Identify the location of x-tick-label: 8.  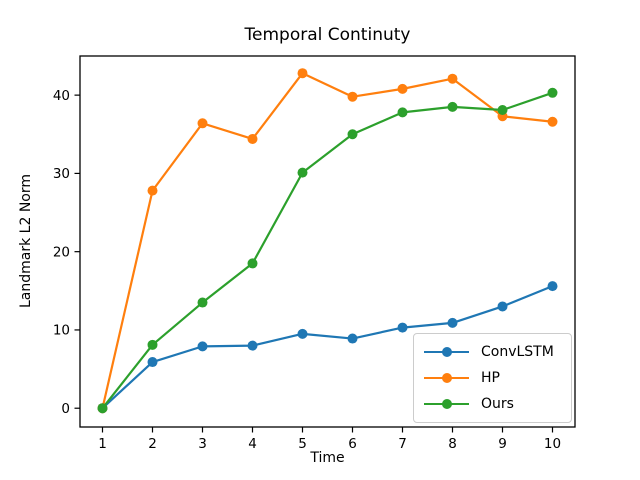
(452, 444).